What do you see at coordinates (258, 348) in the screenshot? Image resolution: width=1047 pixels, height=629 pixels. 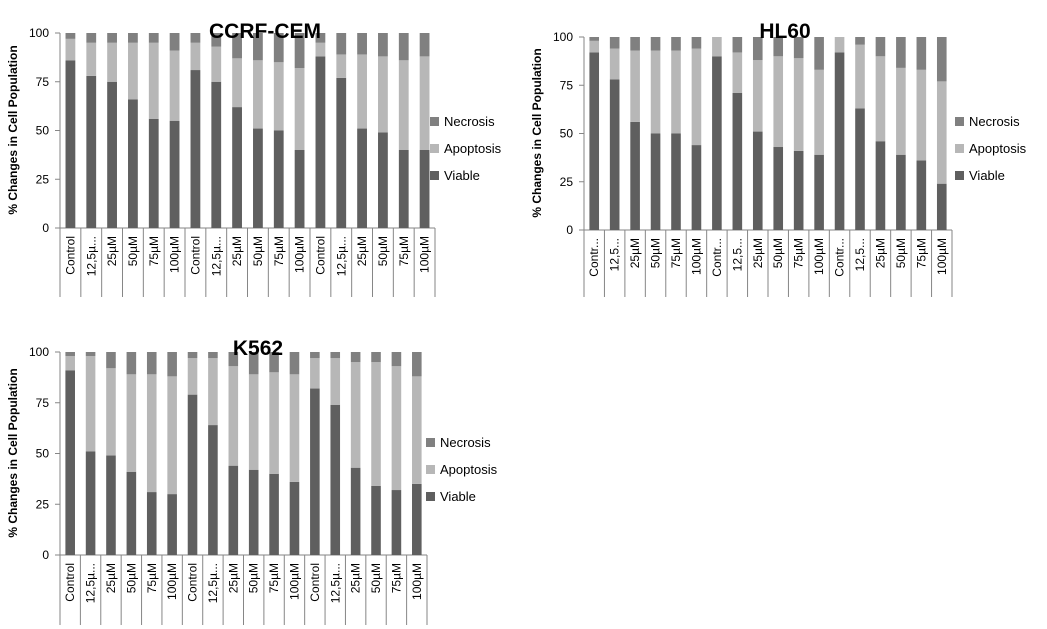 I see `chart-title: K562` at bounding box center [258, 348].